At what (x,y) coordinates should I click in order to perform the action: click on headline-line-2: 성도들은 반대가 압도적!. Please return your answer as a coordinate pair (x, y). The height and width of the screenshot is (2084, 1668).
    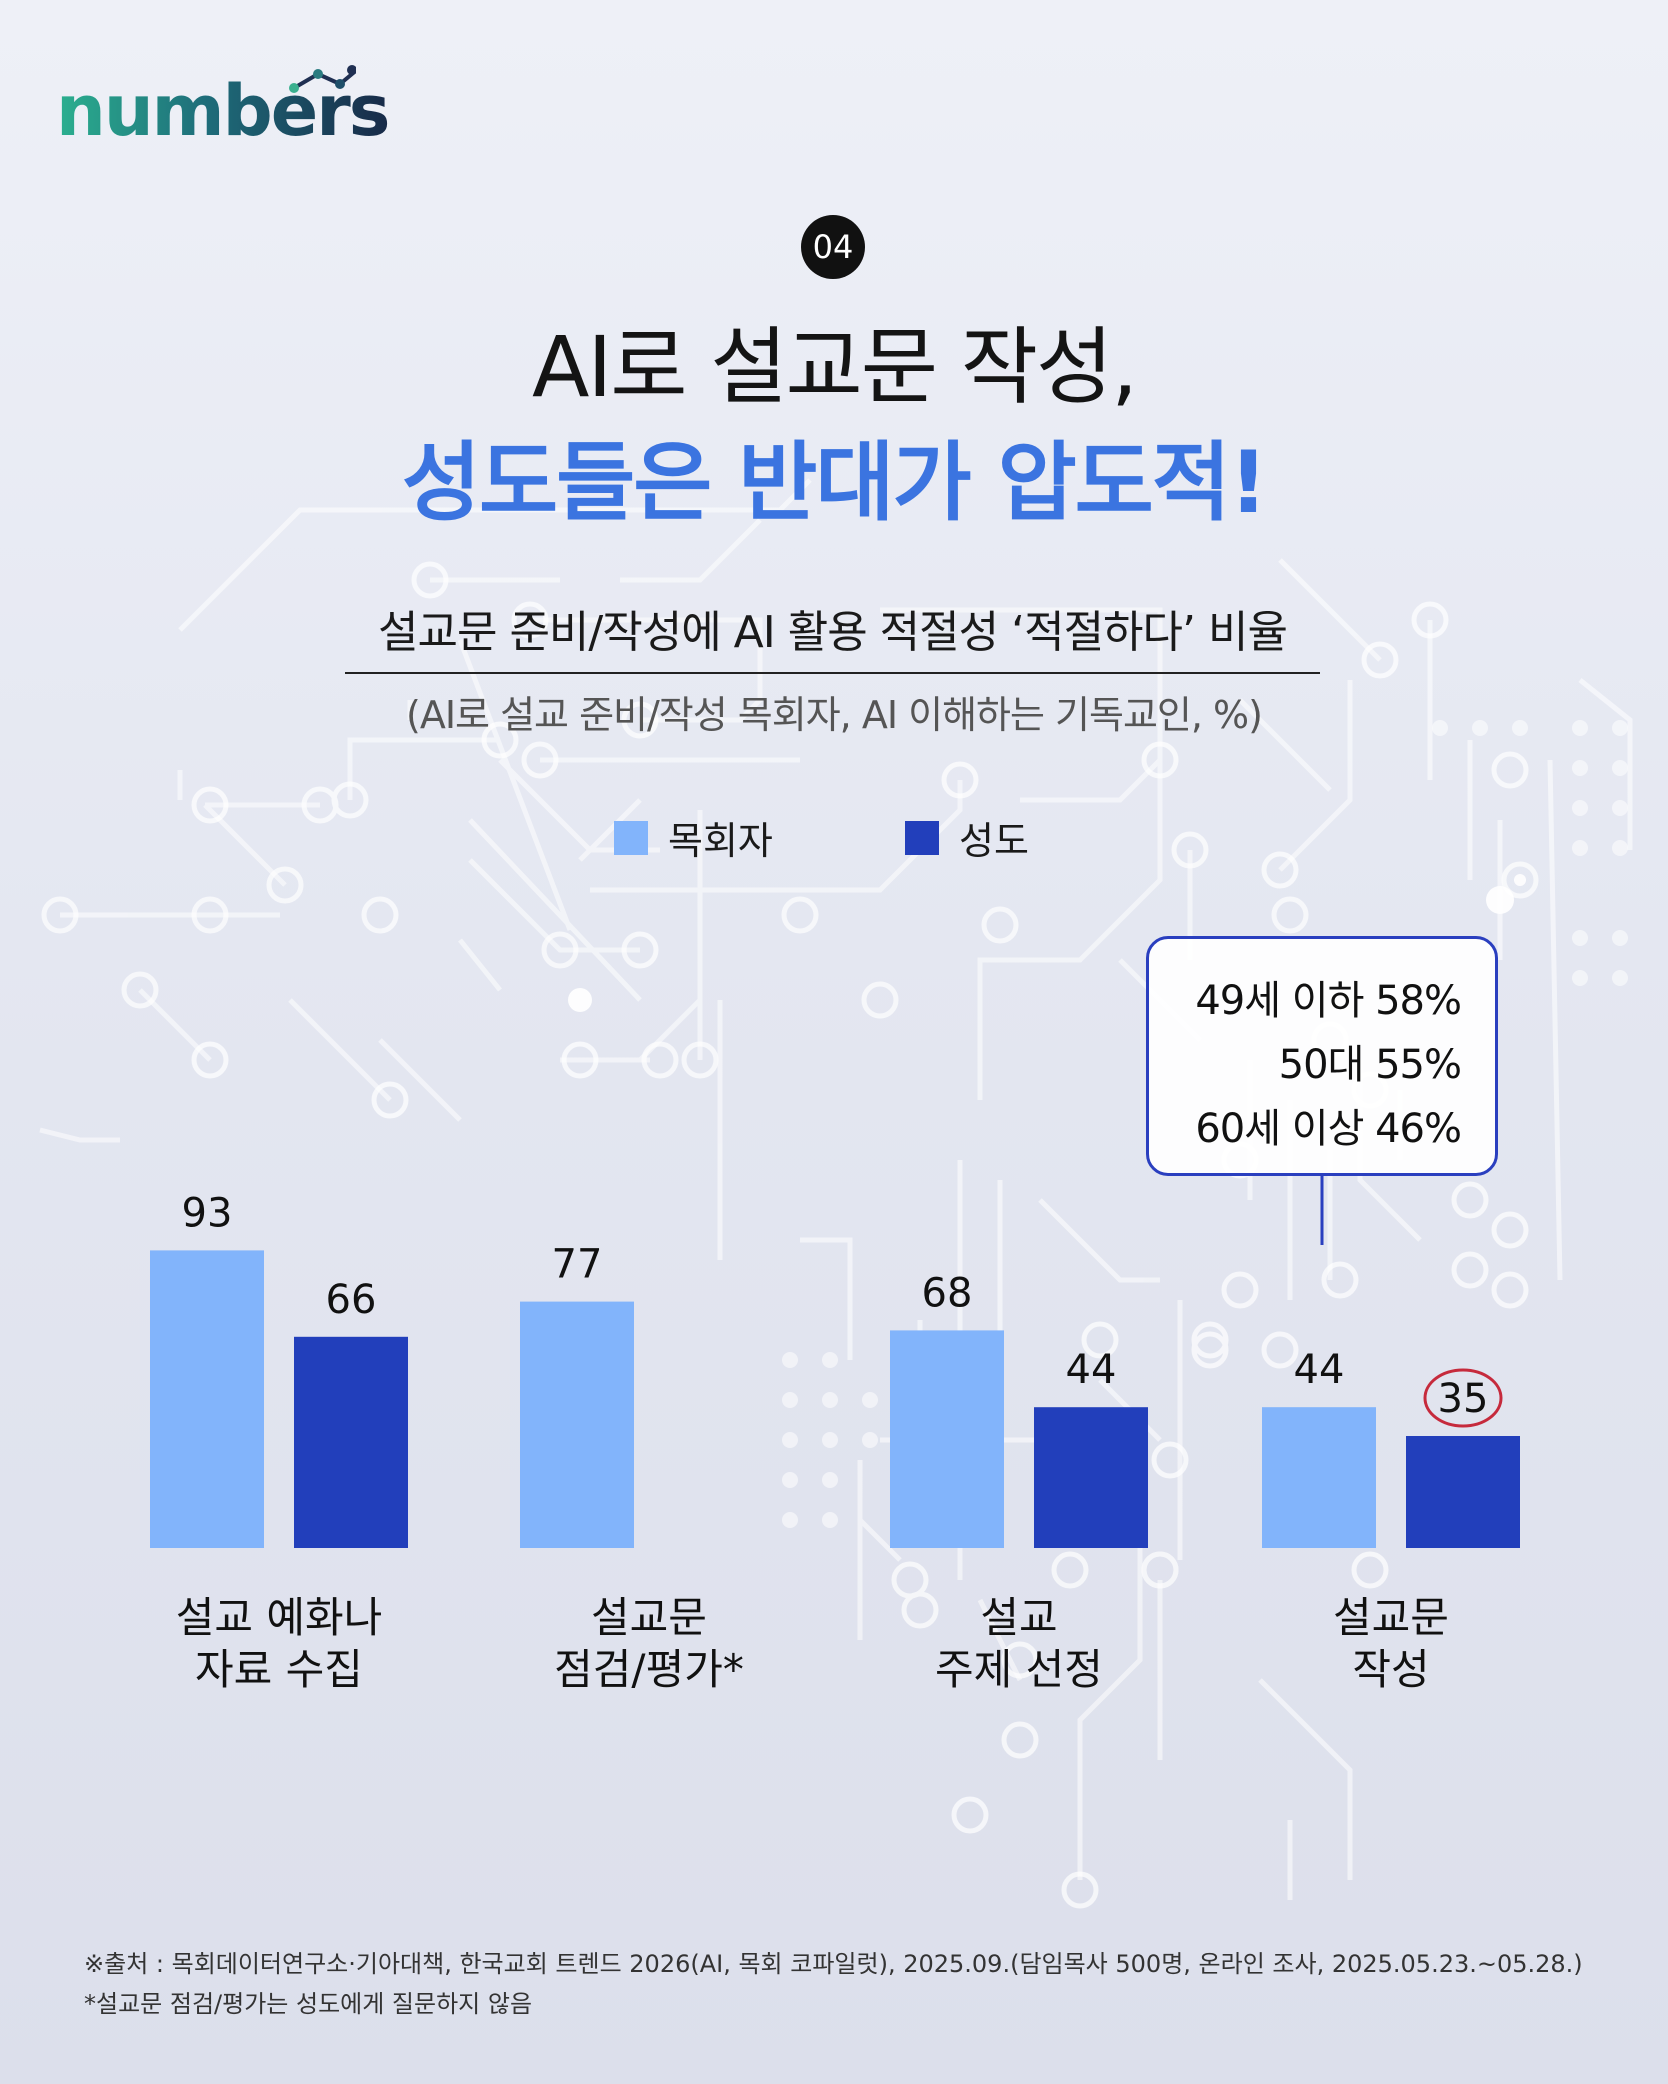
    Looking at the image, I should click on (834, 483).